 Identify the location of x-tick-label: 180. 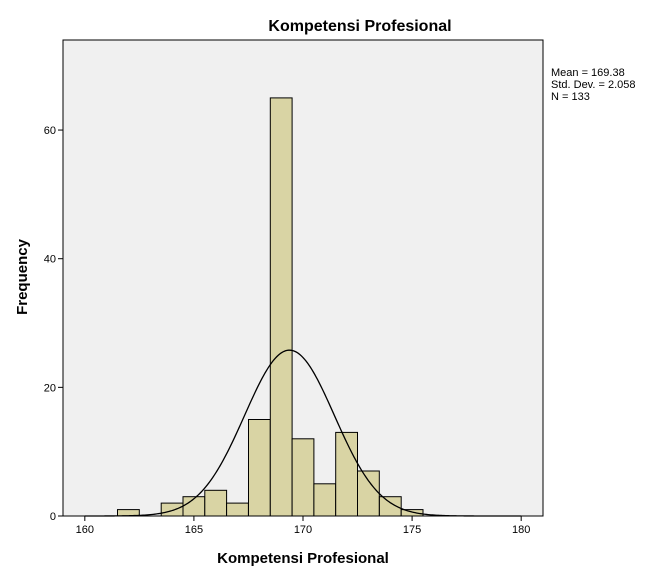
(521, 530).